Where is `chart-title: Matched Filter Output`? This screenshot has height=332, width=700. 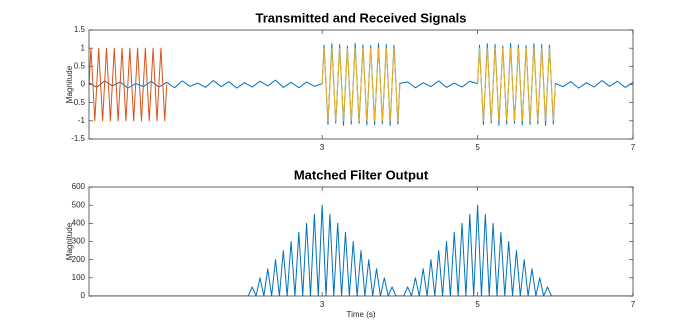 chart-title: Matched Filter Output is located at coordinates (361, 174).